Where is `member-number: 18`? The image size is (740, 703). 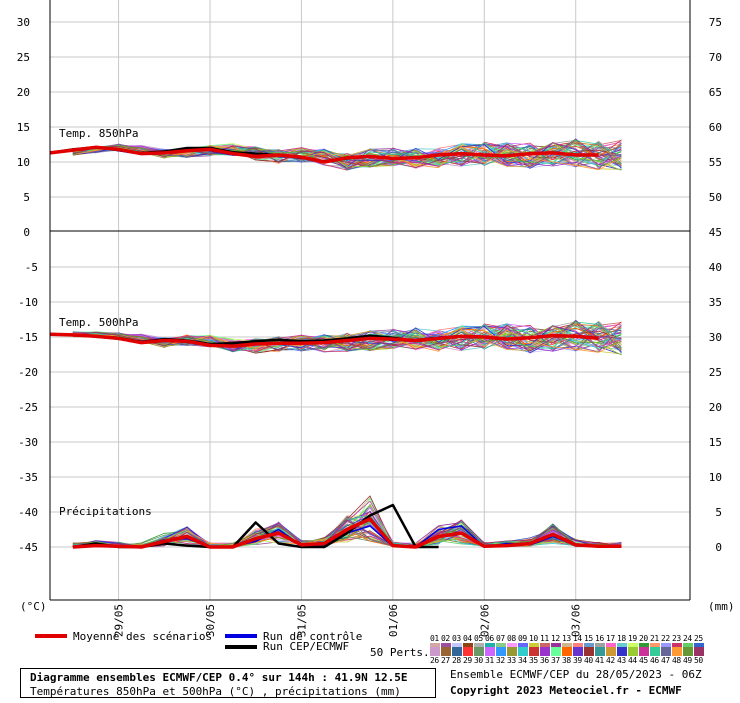
member-number: 18 is located at coordinates (621, 638).